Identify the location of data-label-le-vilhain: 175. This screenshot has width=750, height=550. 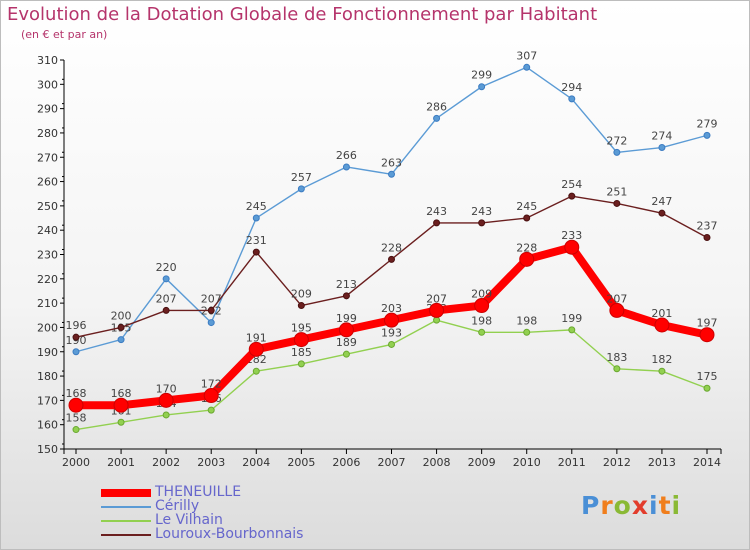
(707, 376).